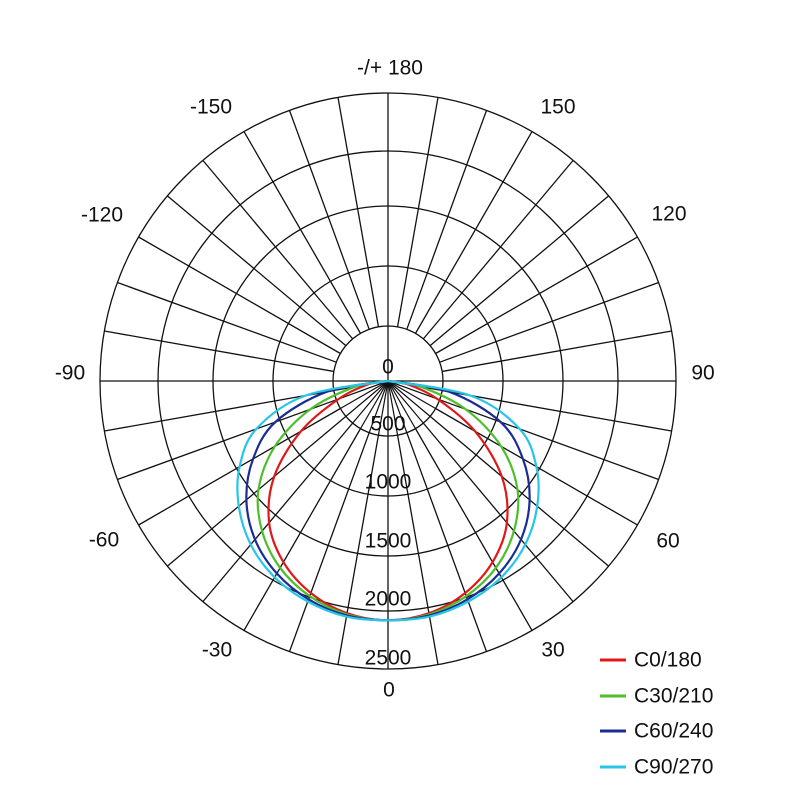  Describe the element at coordinates (557, 107) in the screenshot. I see `angle-tick-label: 150` at that location.